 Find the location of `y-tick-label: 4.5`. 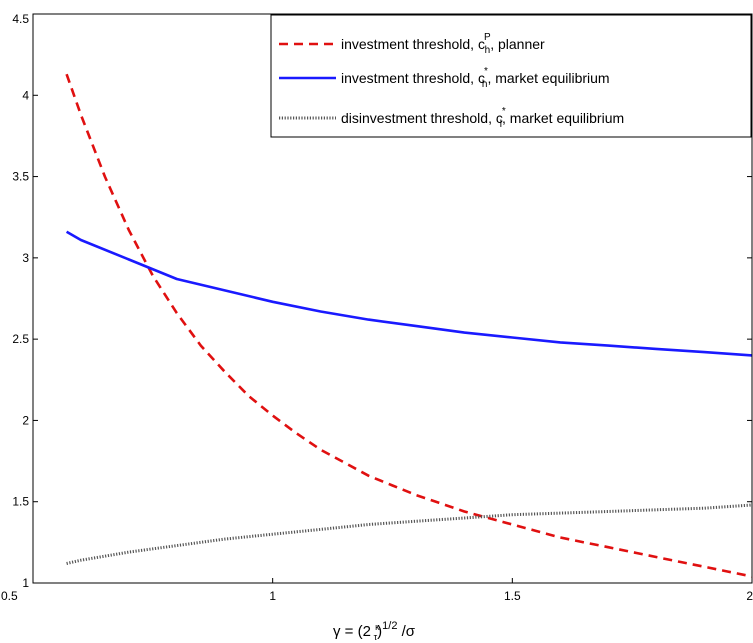

y-tick-label: 4.5 is located at coordinates (20, 19).